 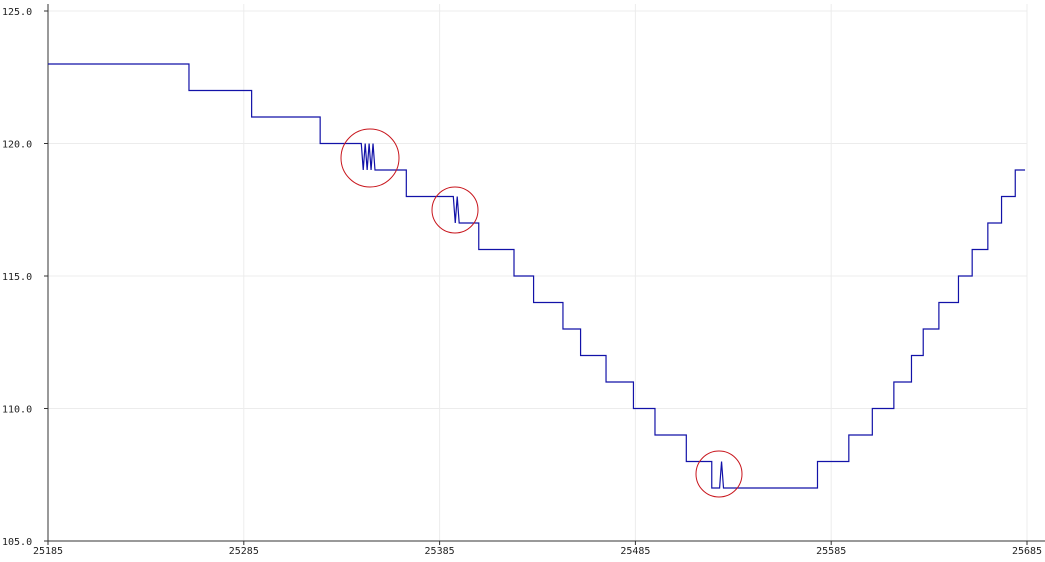 I want to click on x-tick-label: 25585, so click(x=831, y=551).